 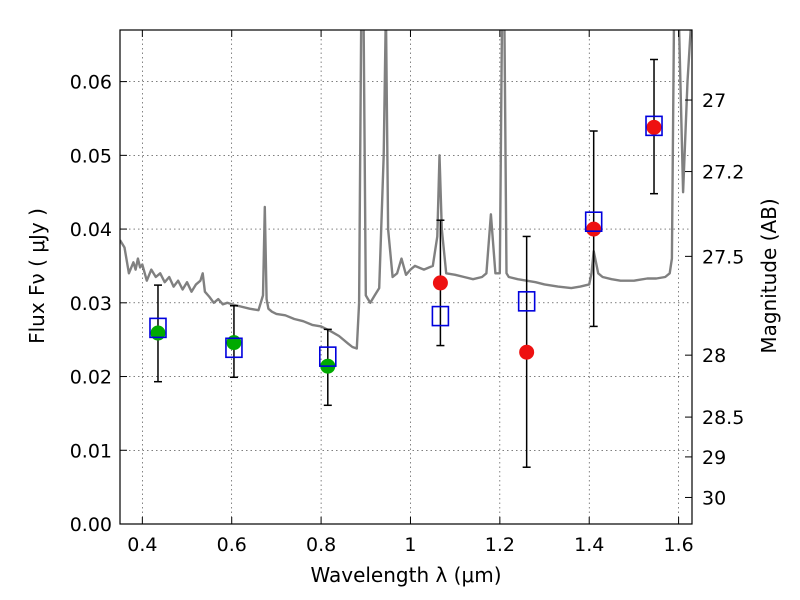 What do you see at coordinates (410, 545) in the screenshot?
I see `x-tick-label: 1` at bounding box center [410, 545].